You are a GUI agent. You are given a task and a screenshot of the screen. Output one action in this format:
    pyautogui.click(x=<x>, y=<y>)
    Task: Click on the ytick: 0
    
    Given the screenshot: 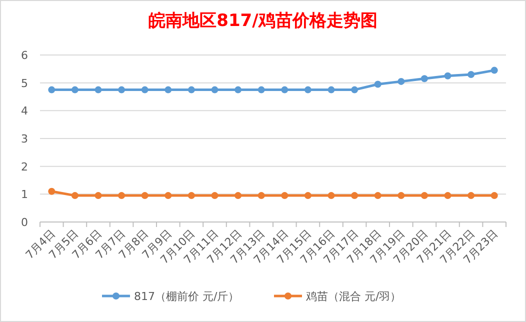 What is the action you would take?
    pyautogui.click(x=24, y=222)
    